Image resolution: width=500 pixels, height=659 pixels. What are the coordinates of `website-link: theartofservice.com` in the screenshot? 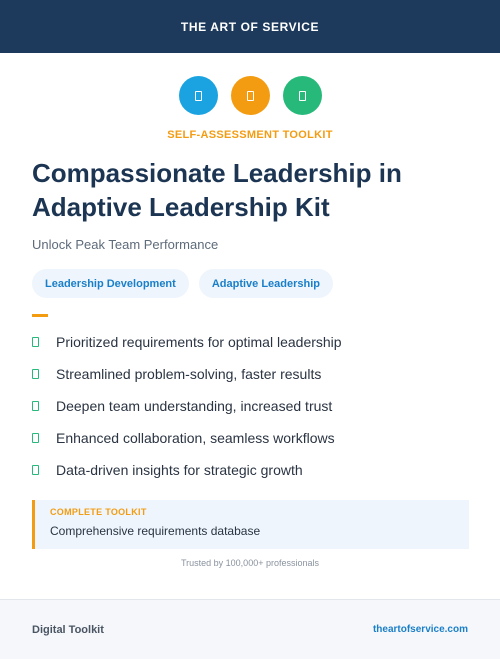 It's located at (420, 629).